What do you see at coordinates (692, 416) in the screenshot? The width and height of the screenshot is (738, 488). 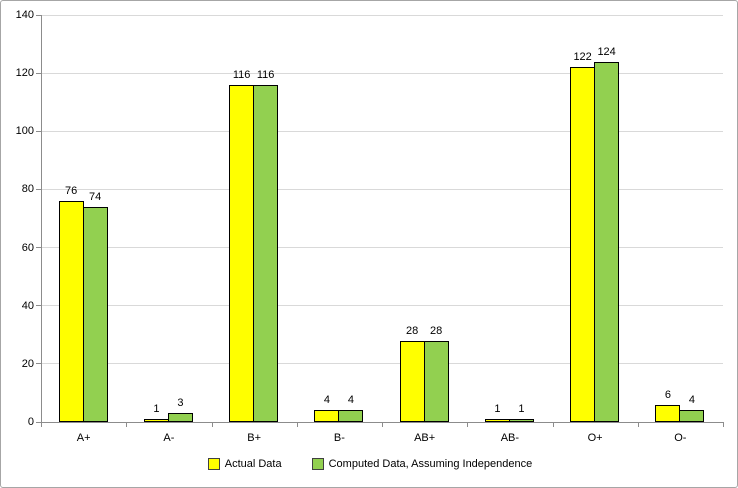 I see `bar-computed-O-` at bounding box center [692, 416].